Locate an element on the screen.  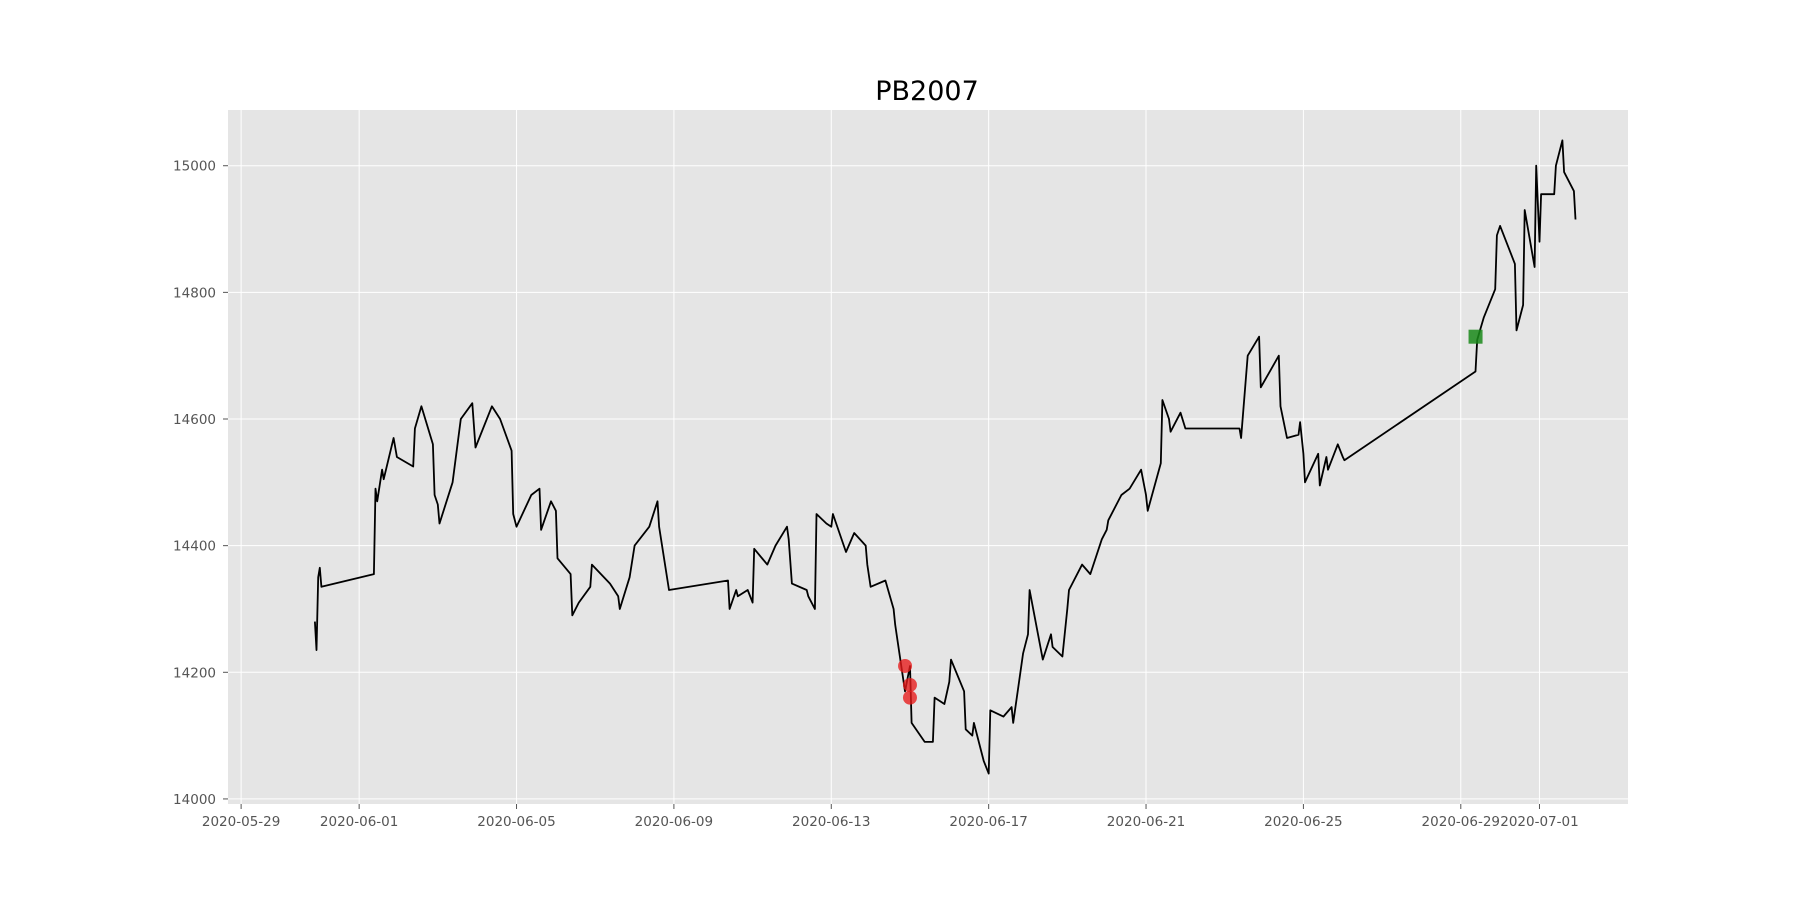
y-tick-label: 15000 is located at coordinates (194, 167).